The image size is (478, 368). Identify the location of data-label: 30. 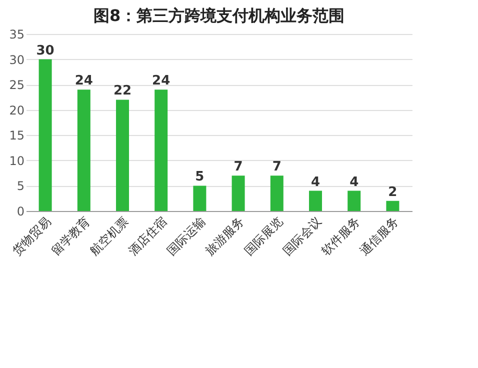
(45, 50).